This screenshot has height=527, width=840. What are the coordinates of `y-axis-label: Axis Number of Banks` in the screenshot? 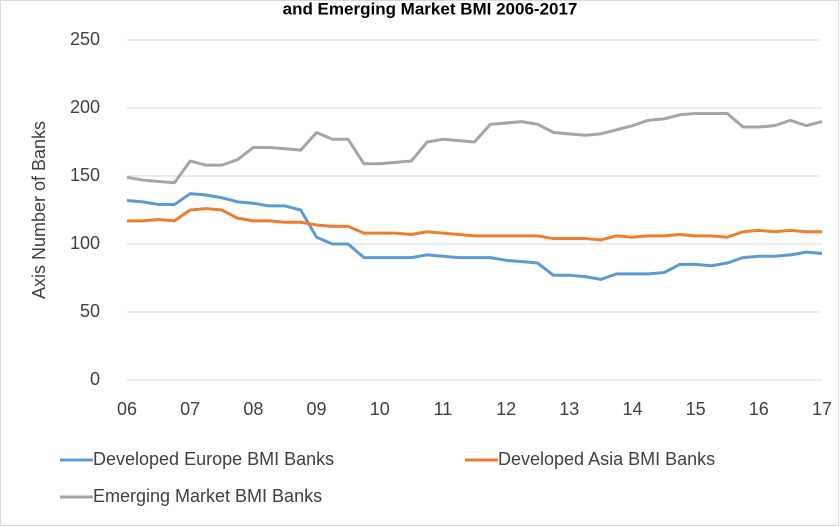 It's located at (39, 210).